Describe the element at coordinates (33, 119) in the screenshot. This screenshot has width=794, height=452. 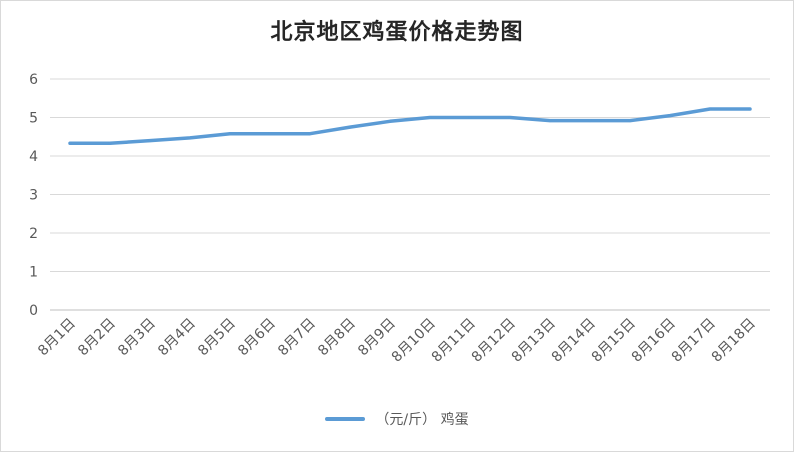
I see `y-tick-label: 5` at that location.